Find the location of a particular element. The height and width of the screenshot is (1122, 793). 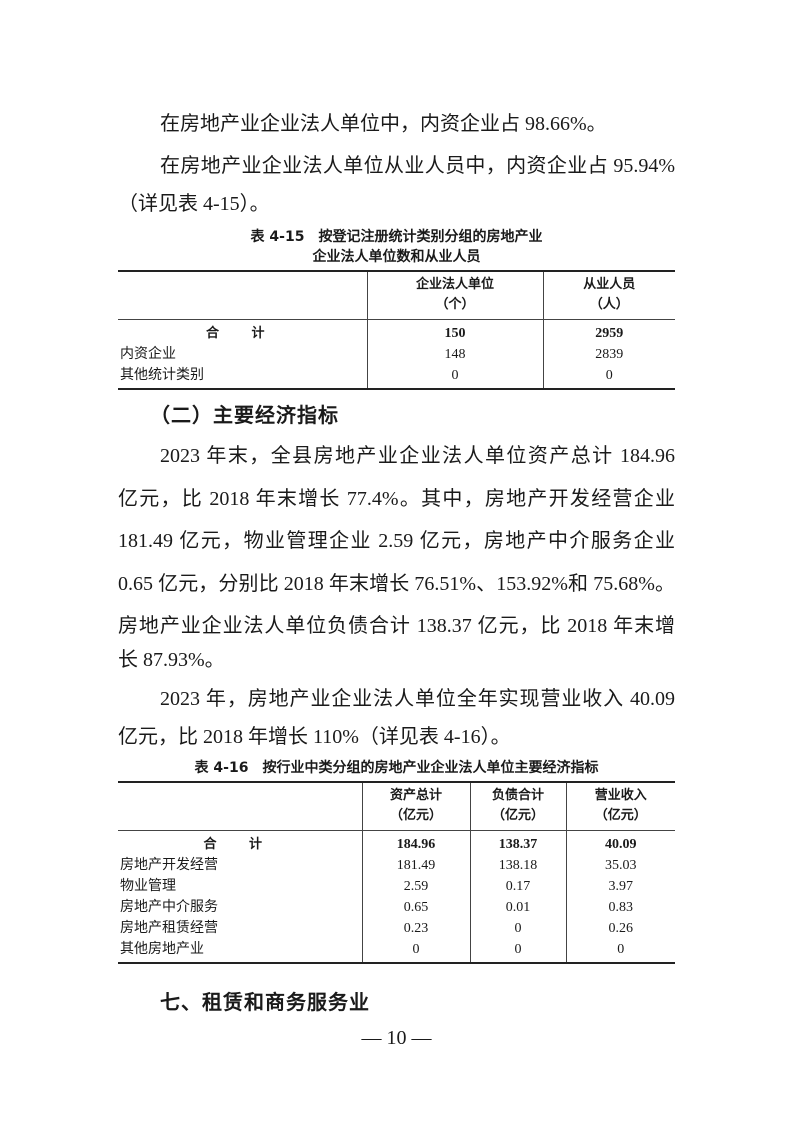

table-row: 内资企业 148 2839 is located at coordinates (396, 354).